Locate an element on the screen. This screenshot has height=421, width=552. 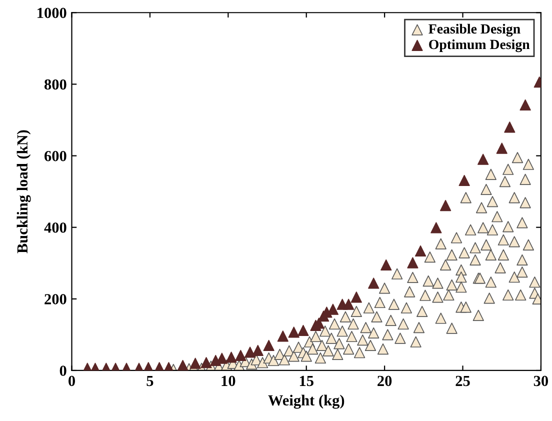
y-axis-title: Buckling load (kN) is located at coordinates (23, 192).